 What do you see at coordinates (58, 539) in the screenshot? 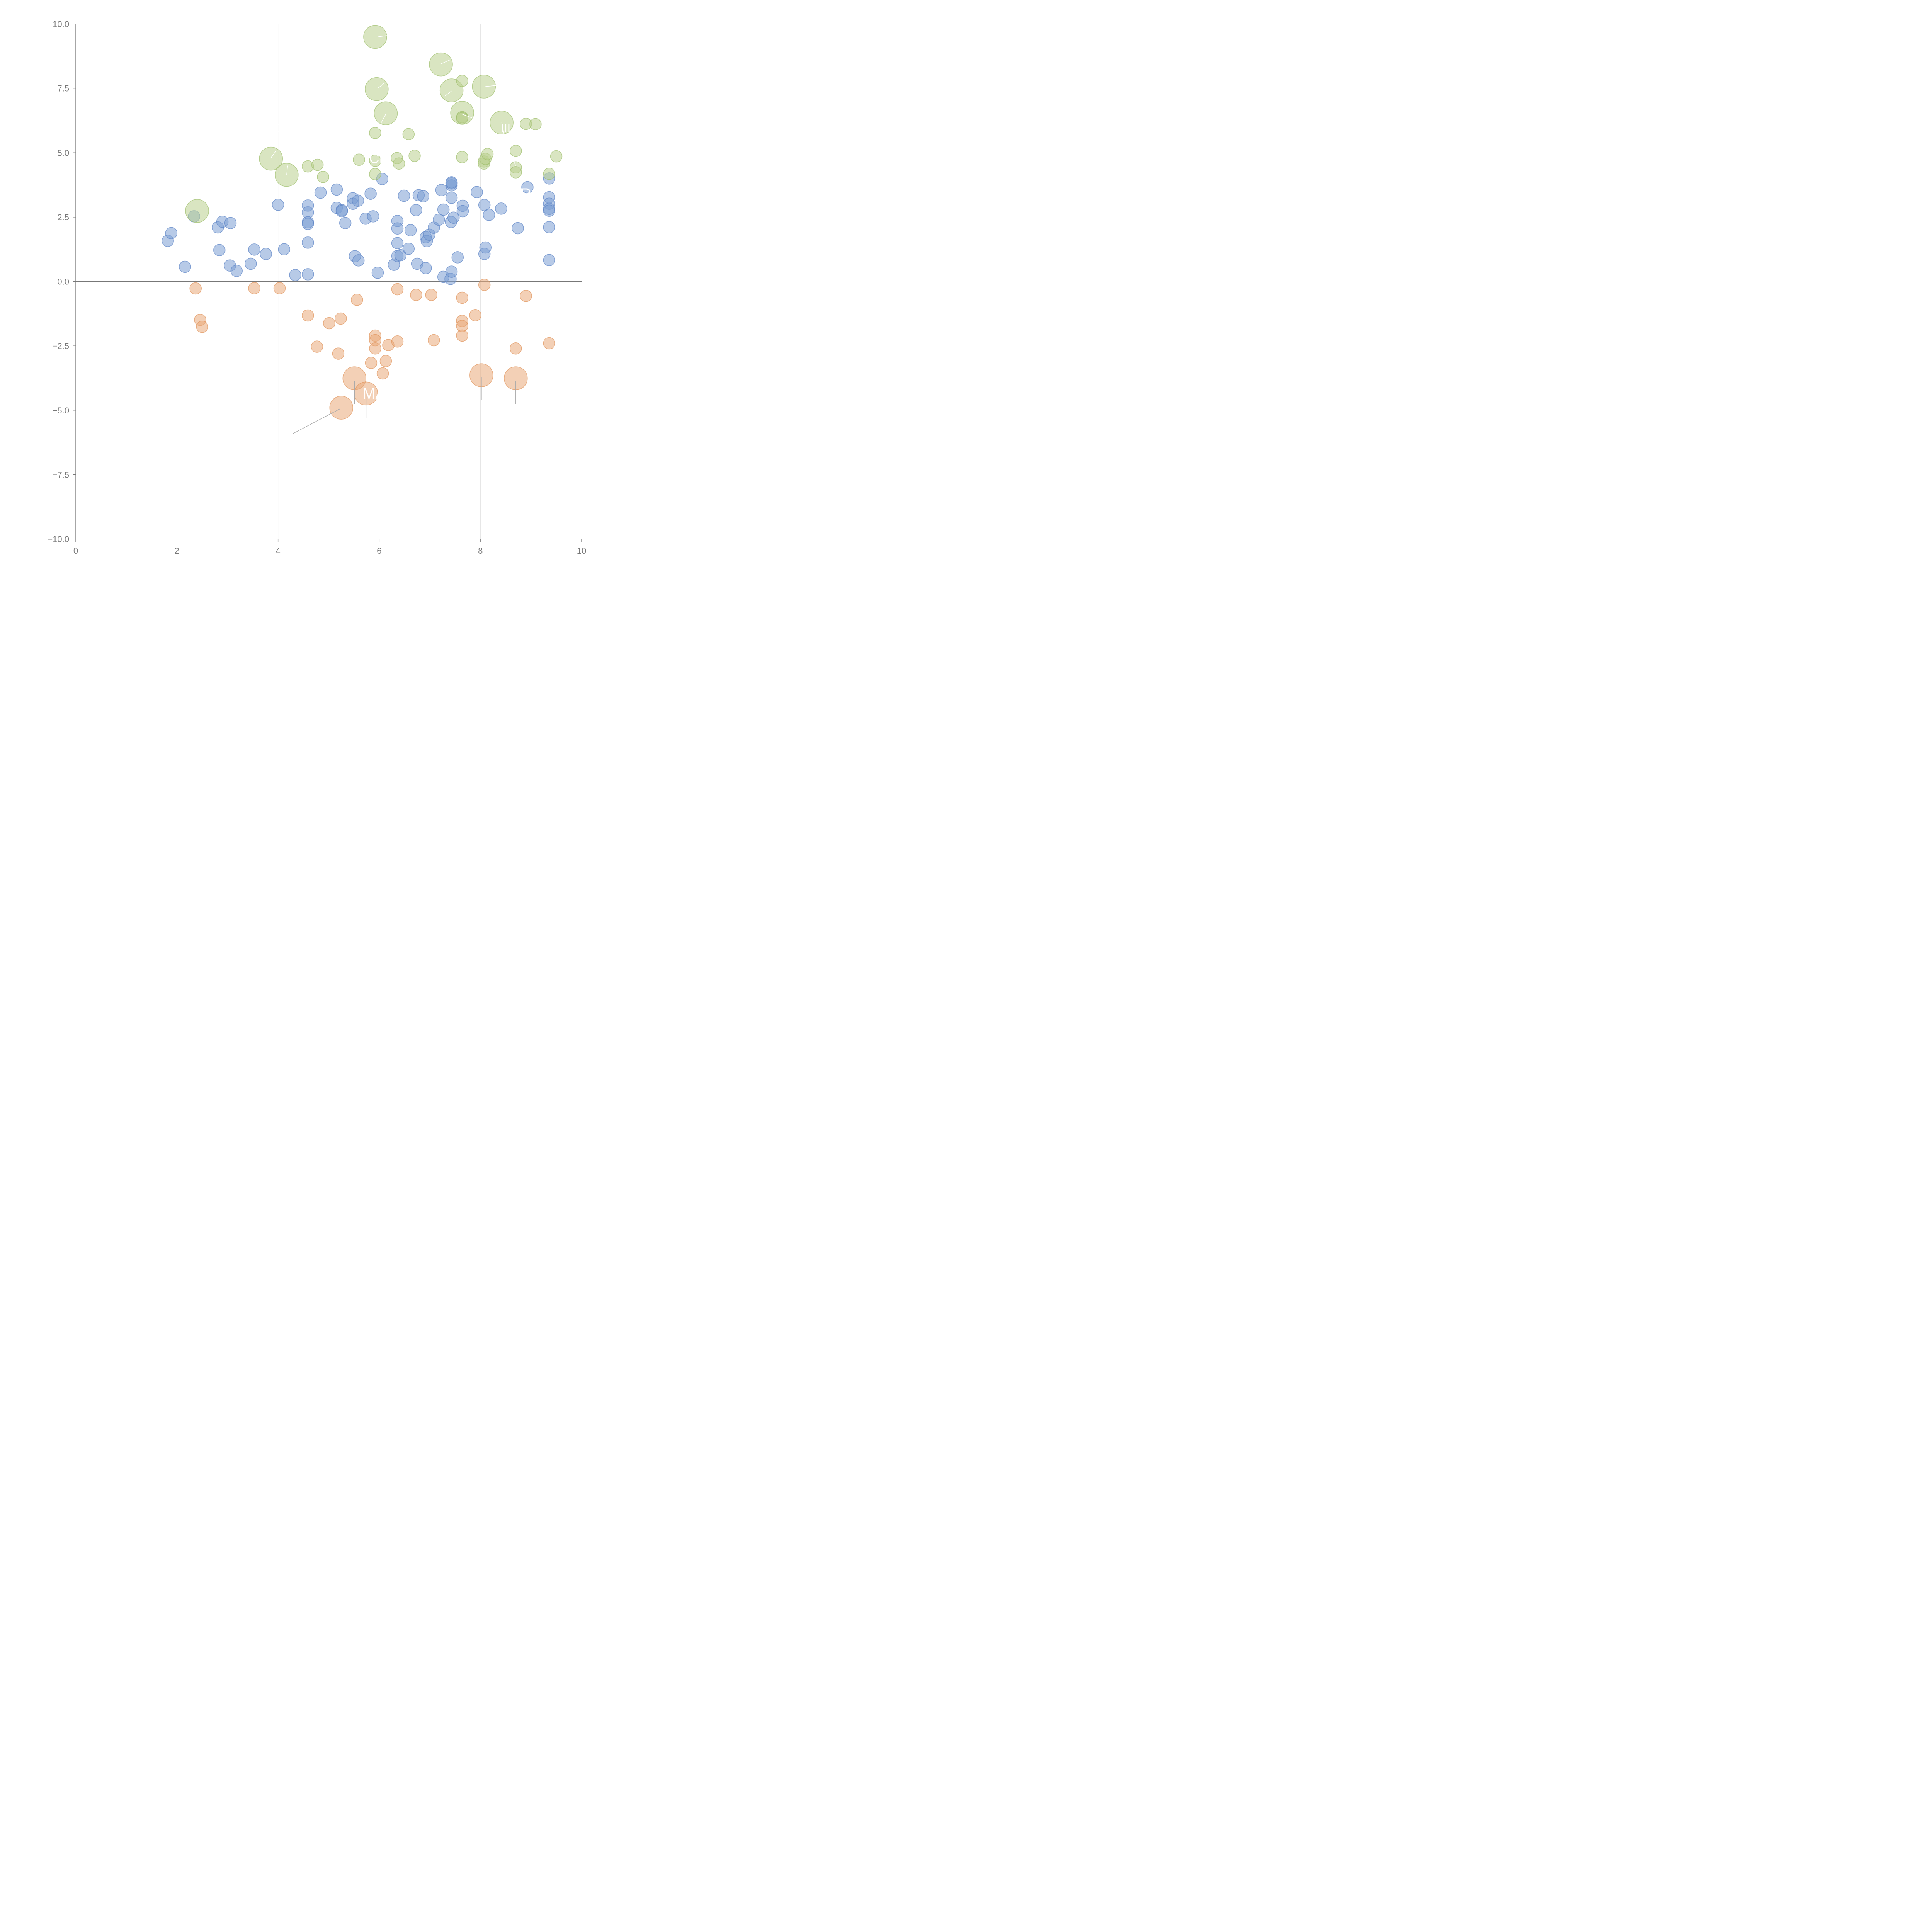
I see `y-tick-label: −10.0` at bounding box center [58, 539].